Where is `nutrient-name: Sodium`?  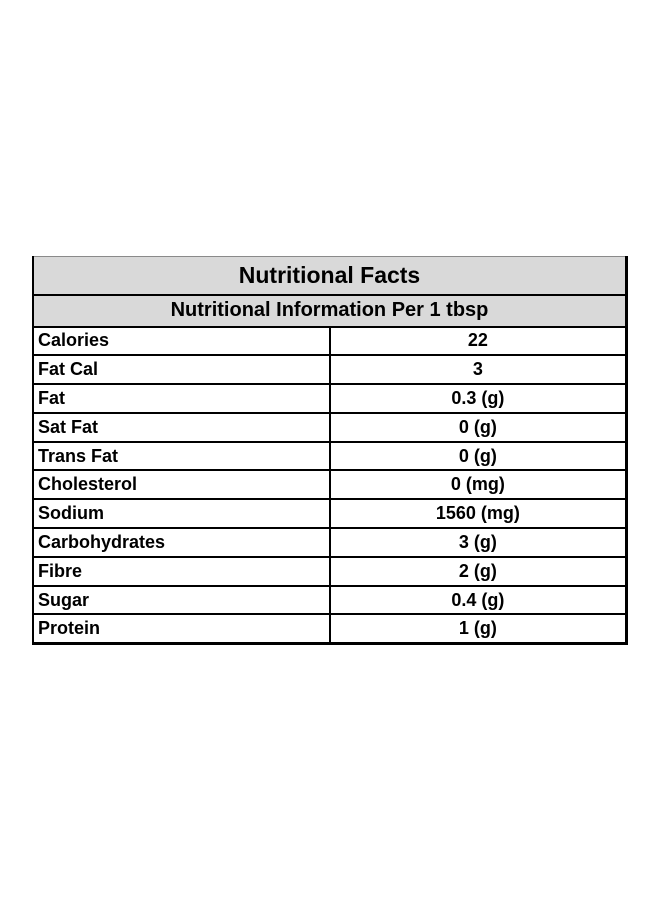 nutrient-name: Sodium is located at coordinates (181, 514).